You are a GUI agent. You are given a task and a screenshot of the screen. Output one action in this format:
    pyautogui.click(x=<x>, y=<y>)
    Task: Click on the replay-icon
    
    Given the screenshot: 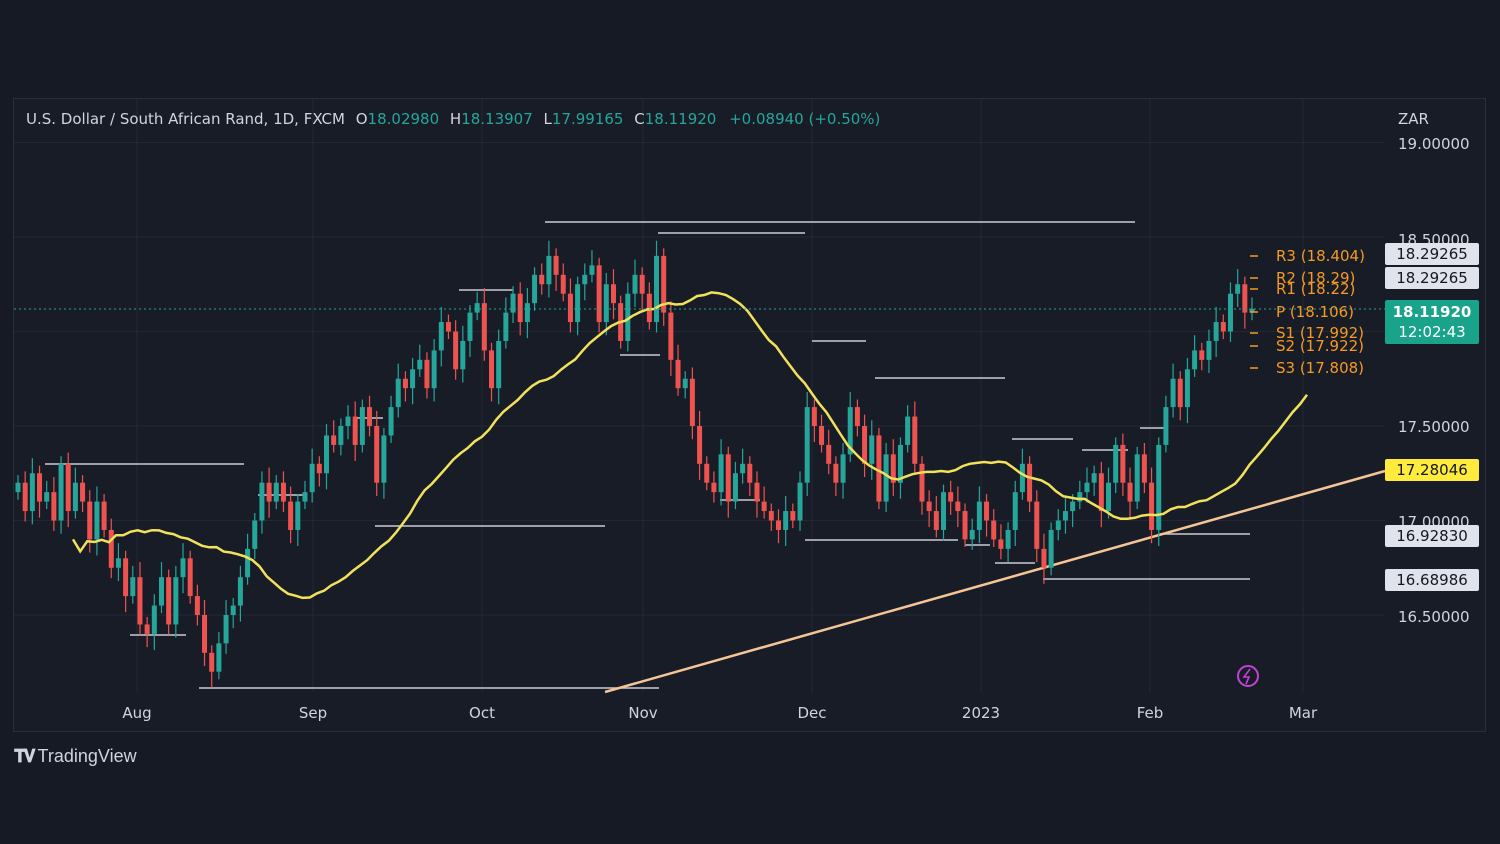 What is the action you would take?
    pyautogui.click(x=1248, y=676)
    